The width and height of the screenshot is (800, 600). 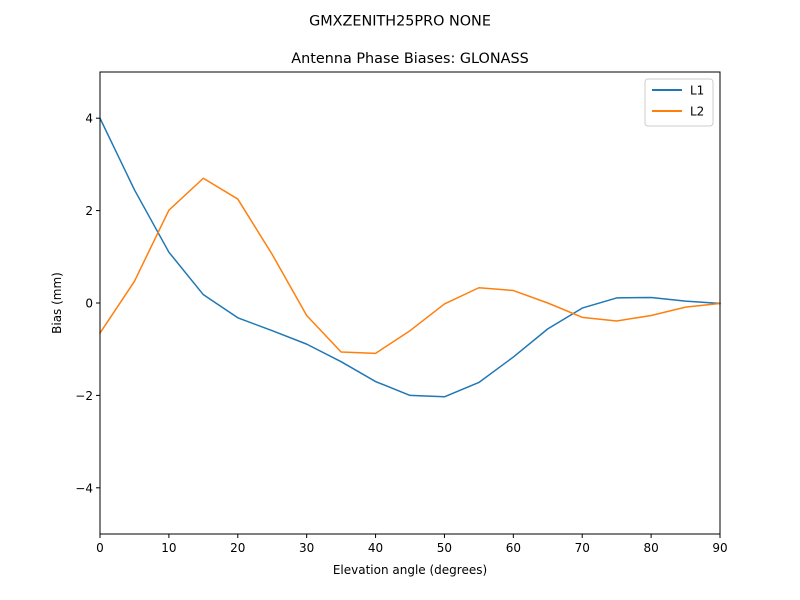 I want to click on x-tick-label: 80, so click(x=650, y=548).